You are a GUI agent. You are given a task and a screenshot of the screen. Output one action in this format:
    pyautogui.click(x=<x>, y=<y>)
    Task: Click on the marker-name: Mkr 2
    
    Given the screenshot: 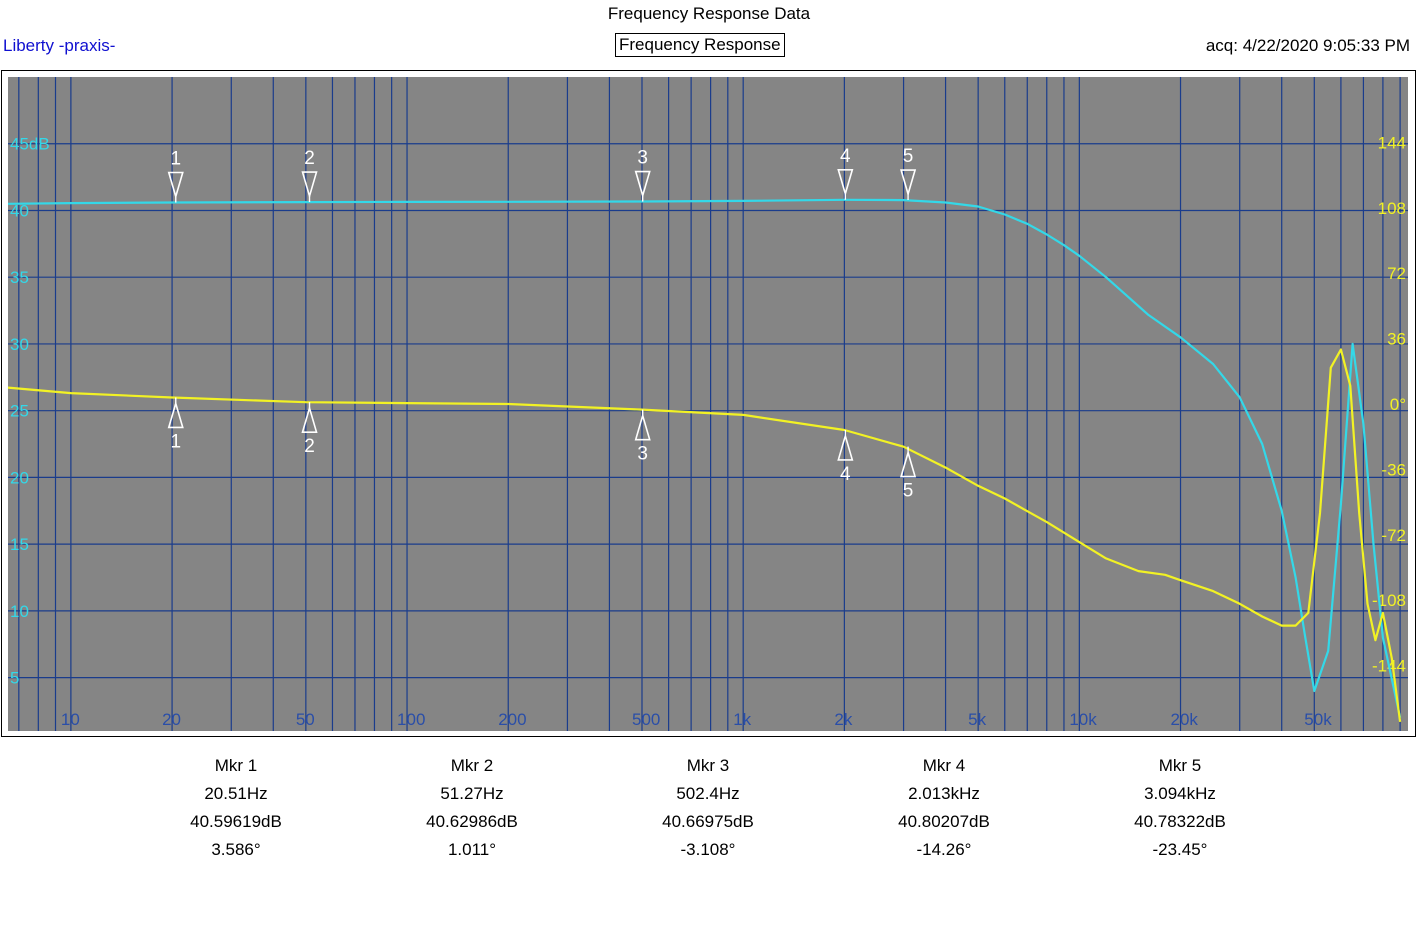 What is the action you would take?
    pyautogui.click(x=472, y=765)
    